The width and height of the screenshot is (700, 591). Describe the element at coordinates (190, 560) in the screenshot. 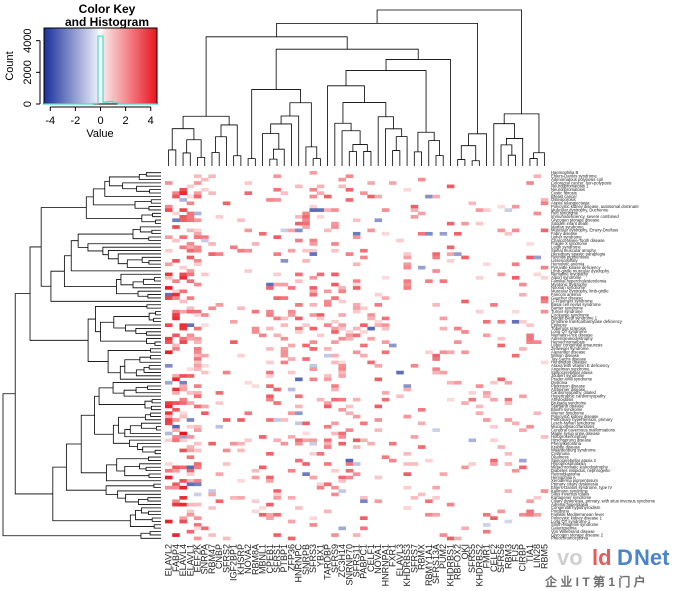

I see `column-label: ELAVL1` at that location.